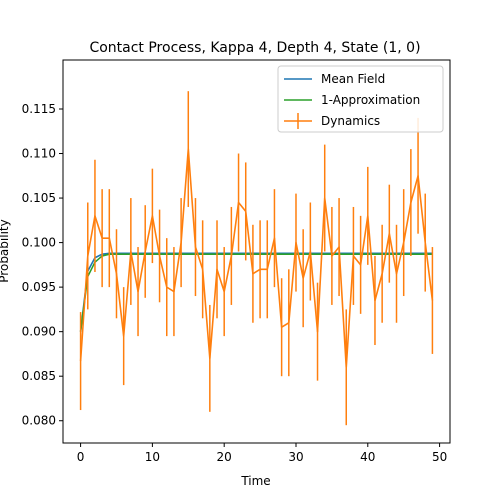  What do you see at coordinates (39, 198) in the screenshot?
I see `y-tick-label: 0.105` at bounding box center [39, 198].